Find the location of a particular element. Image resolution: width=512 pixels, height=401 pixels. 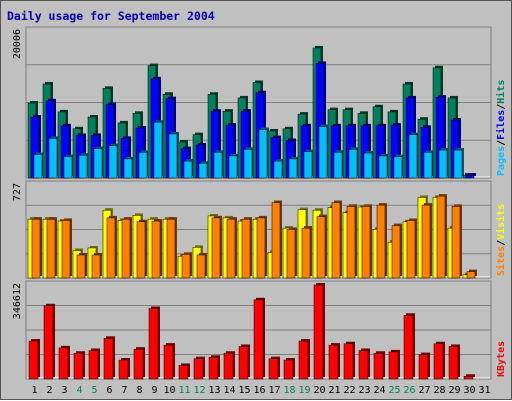

day-label-11: 11 is located at coordinates (184, 390).